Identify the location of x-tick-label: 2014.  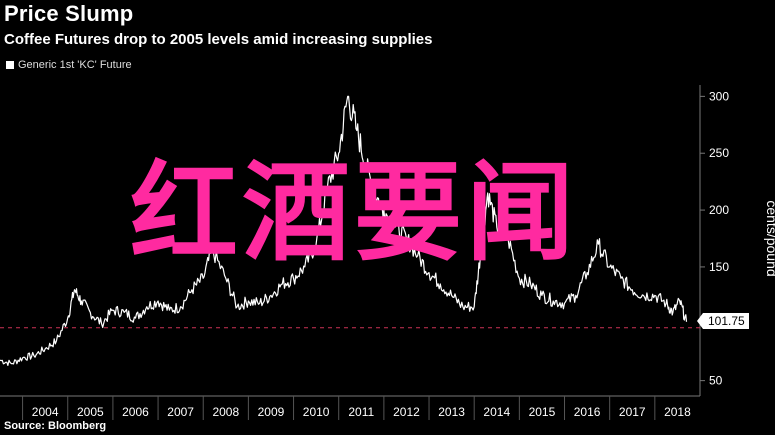
(496, 412).